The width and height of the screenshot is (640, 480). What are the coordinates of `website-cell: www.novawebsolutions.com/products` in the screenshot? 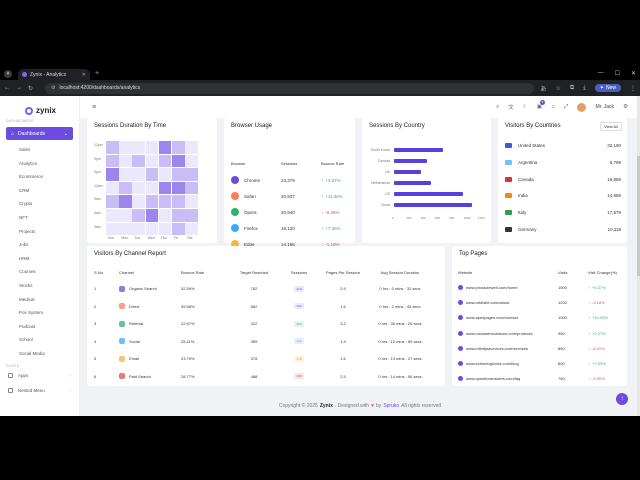 It's located at (508, 333).